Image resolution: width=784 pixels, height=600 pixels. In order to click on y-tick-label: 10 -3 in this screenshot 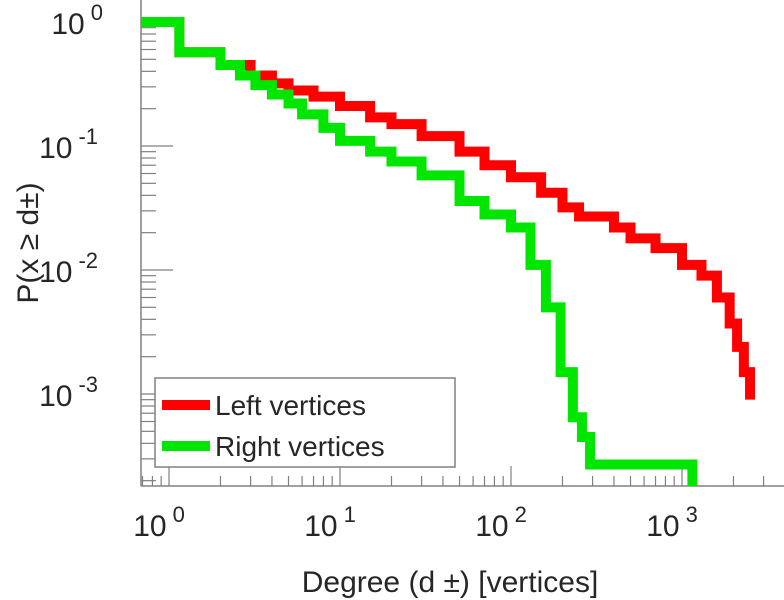, I will do `click(68, 392)`.